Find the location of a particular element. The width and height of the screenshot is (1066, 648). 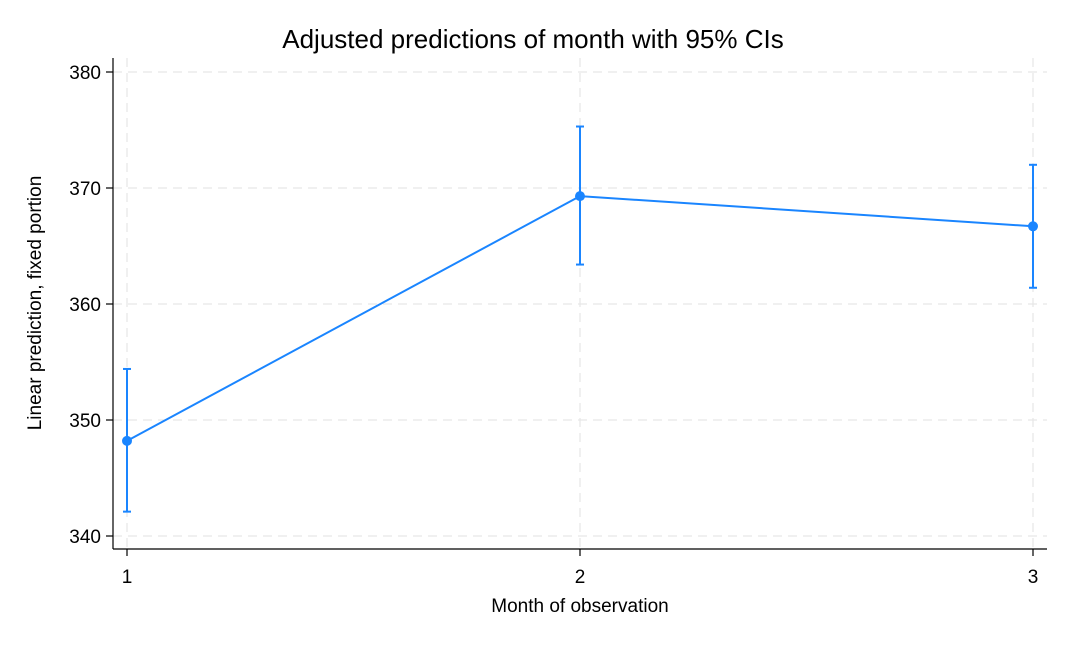

y-tick-label: 360 is located at coordinates (85, 305).